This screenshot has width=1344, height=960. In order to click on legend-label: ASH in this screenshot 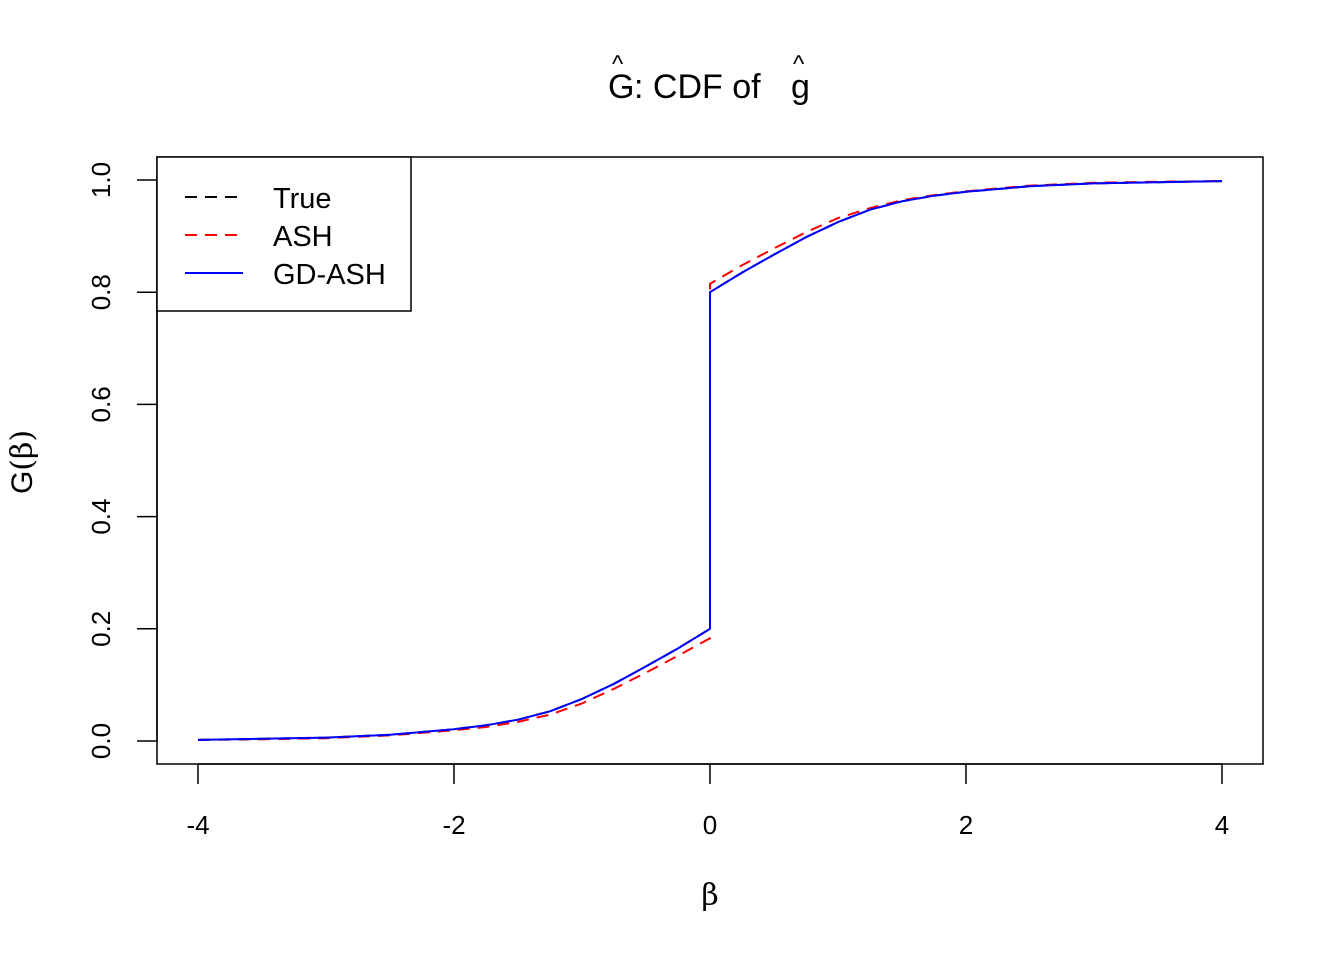, I will do `click(303, 237)`.